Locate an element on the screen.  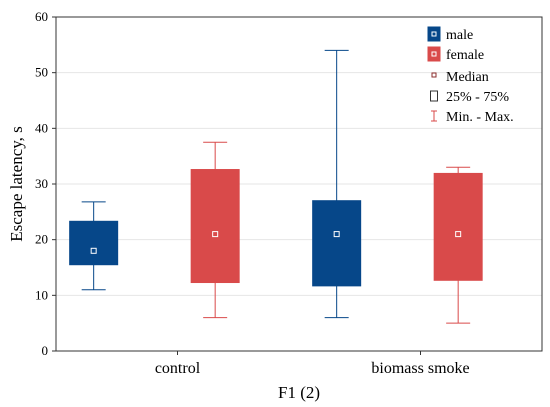
box-female-control is located at coordinates (215, 230).